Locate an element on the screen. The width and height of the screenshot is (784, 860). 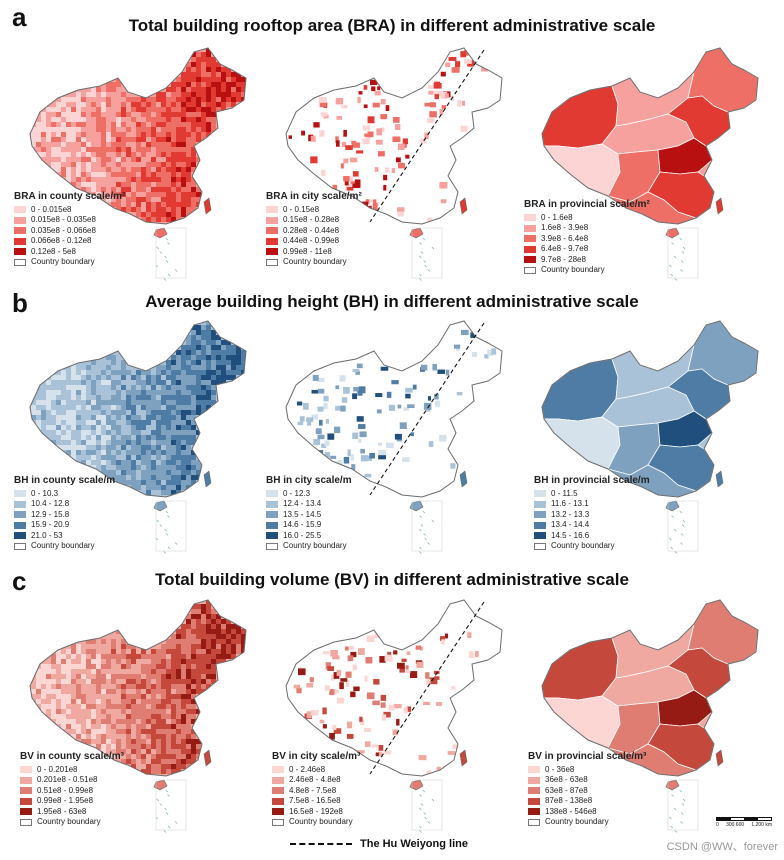
legend-row: 138e8 - 546e8 is located at coordinates (587, 812).